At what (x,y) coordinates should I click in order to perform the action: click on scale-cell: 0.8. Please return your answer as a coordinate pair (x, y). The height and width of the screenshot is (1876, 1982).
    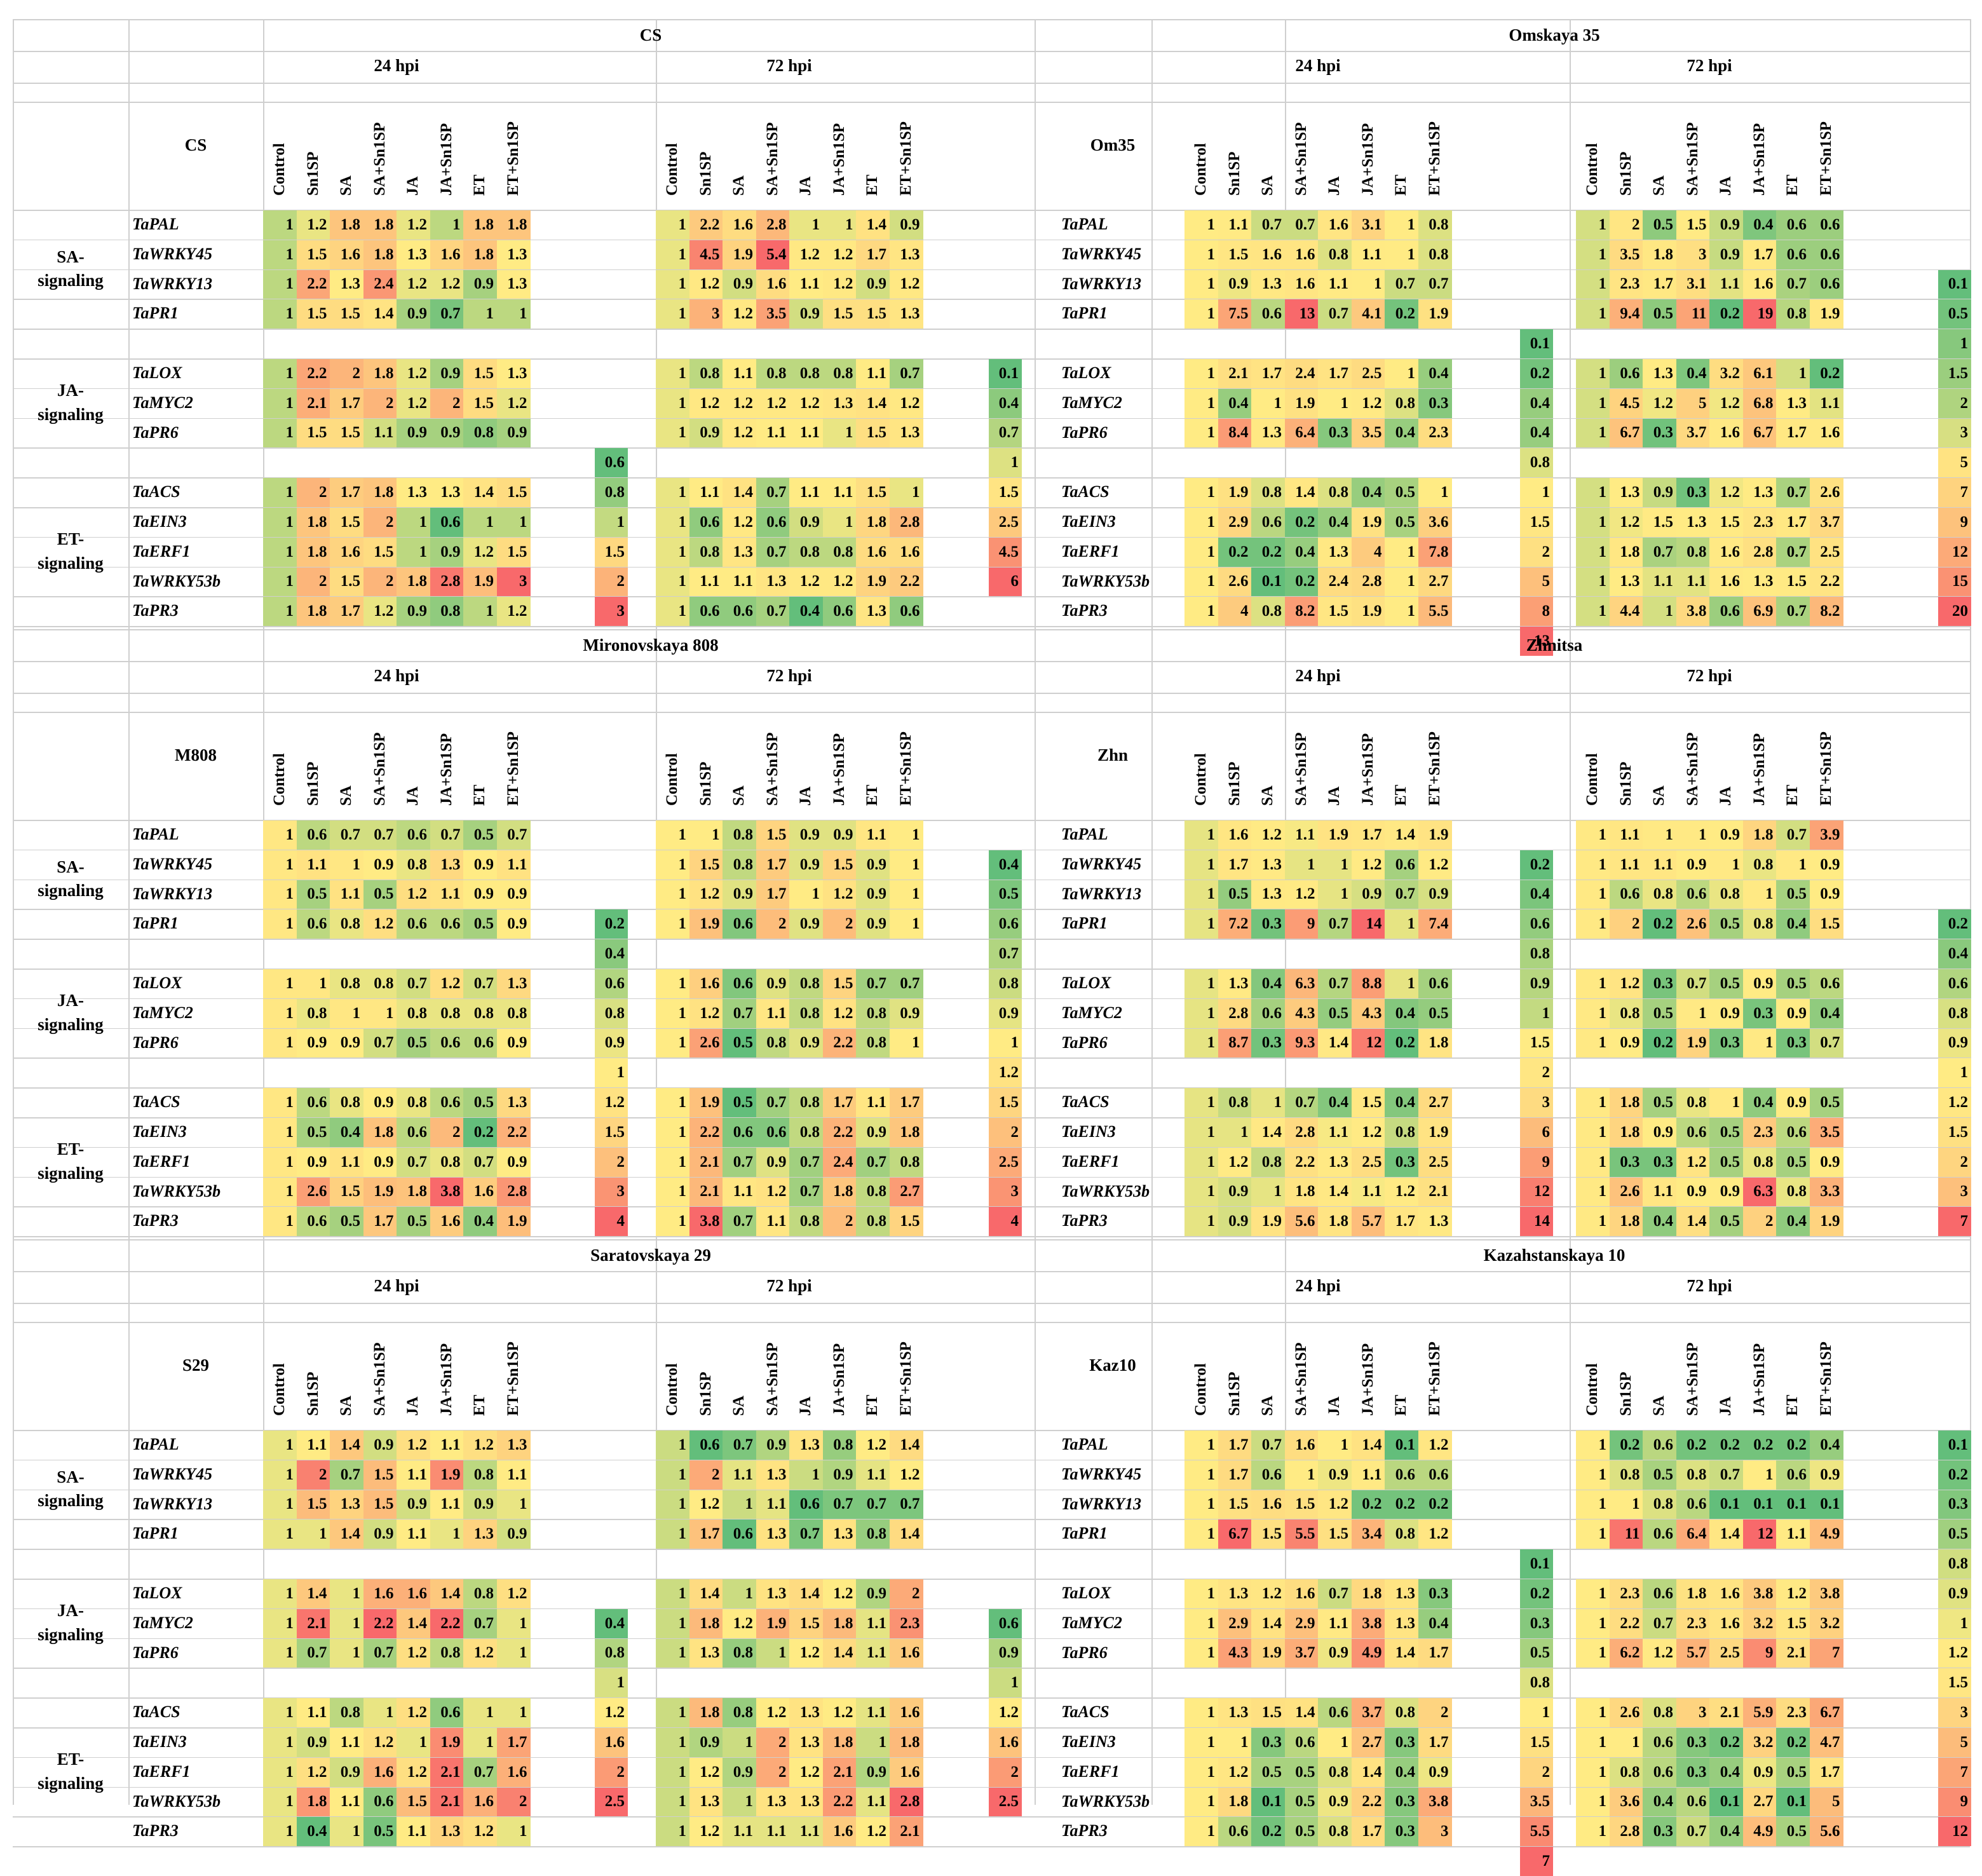
    Looking at the image, I should click on (612, 492).